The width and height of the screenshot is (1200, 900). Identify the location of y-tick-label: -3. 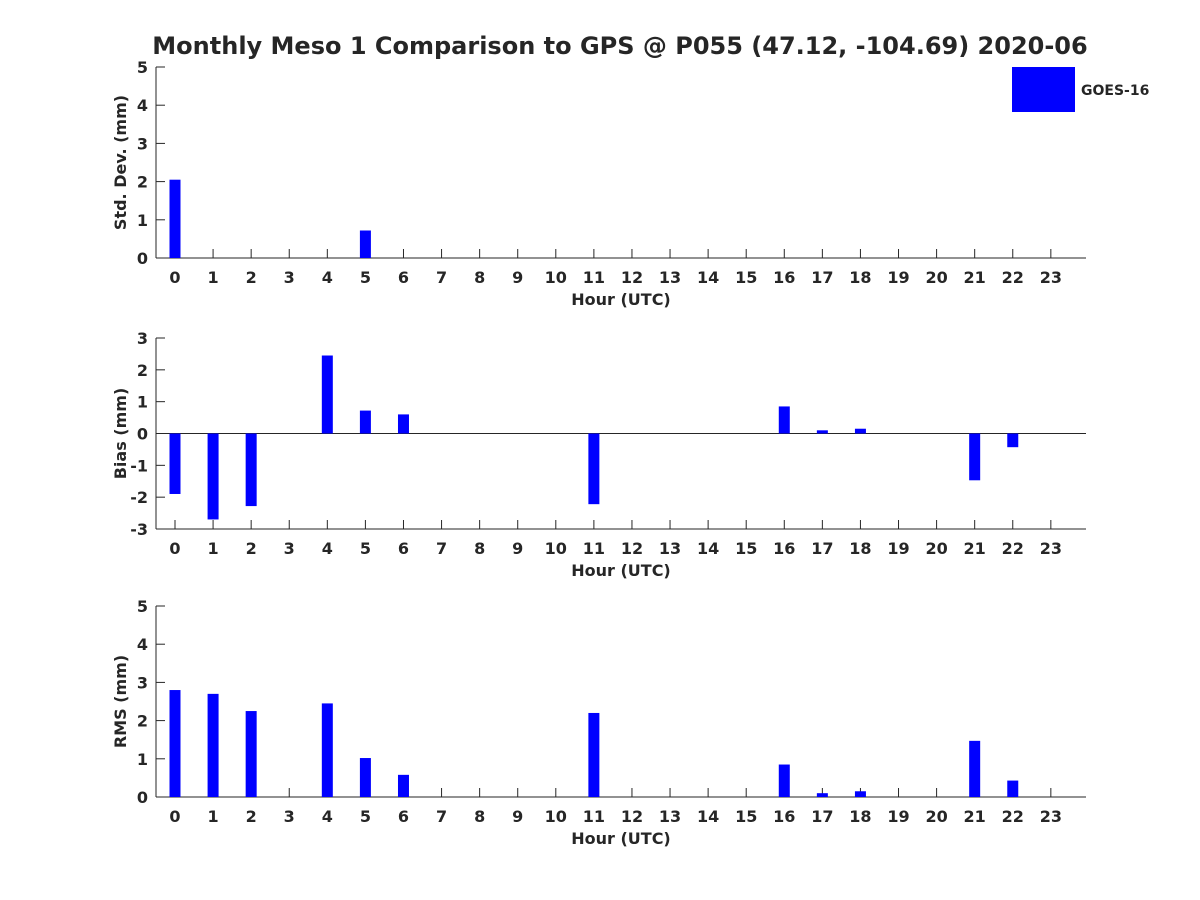
(139, 529).